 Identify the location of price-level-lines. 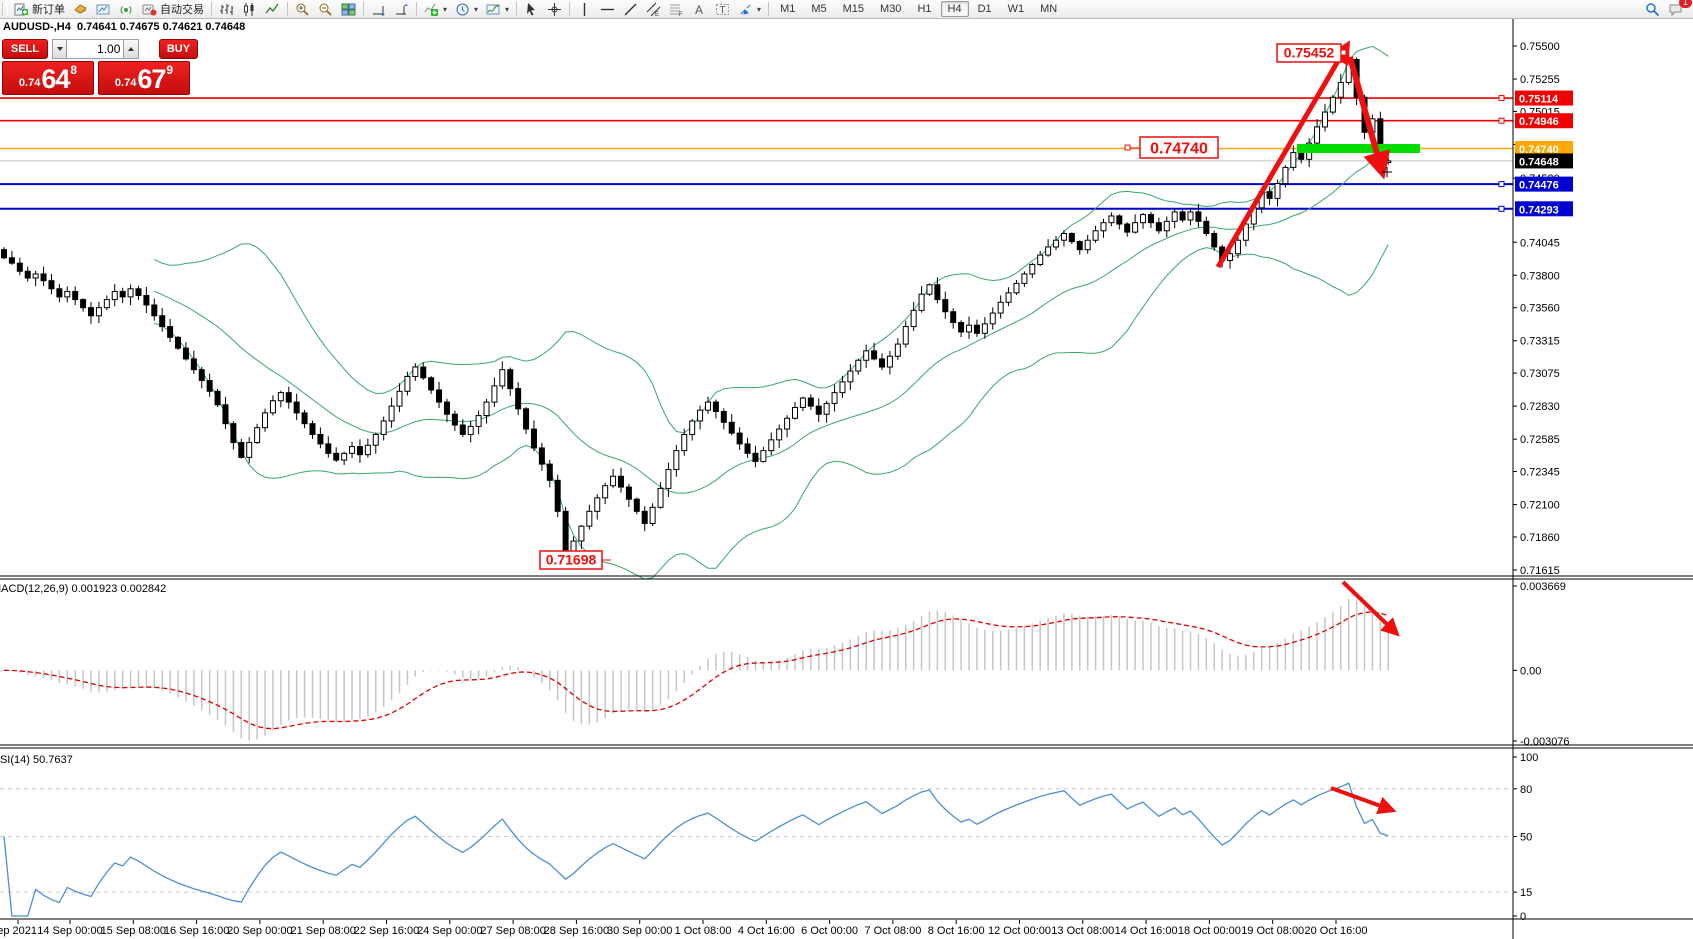
(756, 153).